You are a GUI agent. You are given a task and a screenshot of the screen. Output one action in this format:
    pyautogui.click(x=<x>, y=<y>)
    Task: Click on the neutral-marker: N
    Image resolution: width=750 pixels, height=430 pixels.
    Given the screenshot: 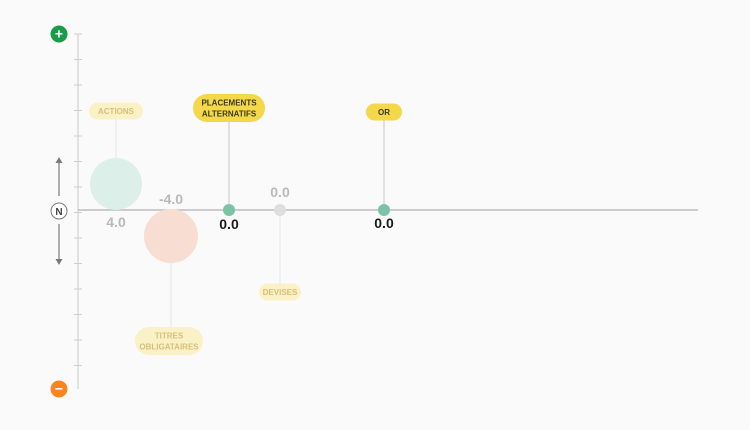 What is the action you would take?
    pyautogui.click(x=59, y=211)
    